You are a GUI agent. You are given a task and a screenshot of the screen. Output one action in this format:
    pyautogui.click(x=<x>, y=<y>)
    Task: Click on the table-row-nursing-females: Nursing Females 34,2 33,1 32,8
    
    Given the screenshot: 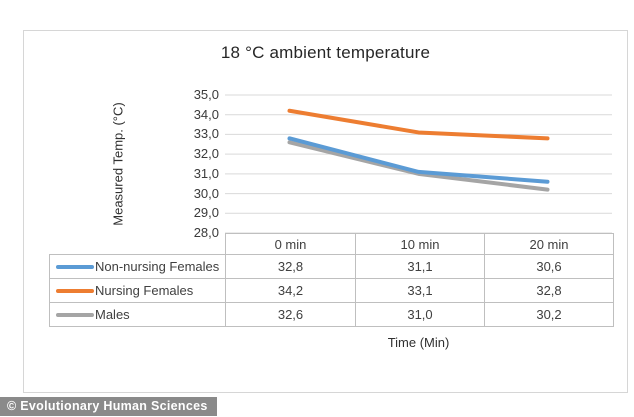 What is the action you would take?
    pyautogui.click(x=331, y=290)
    